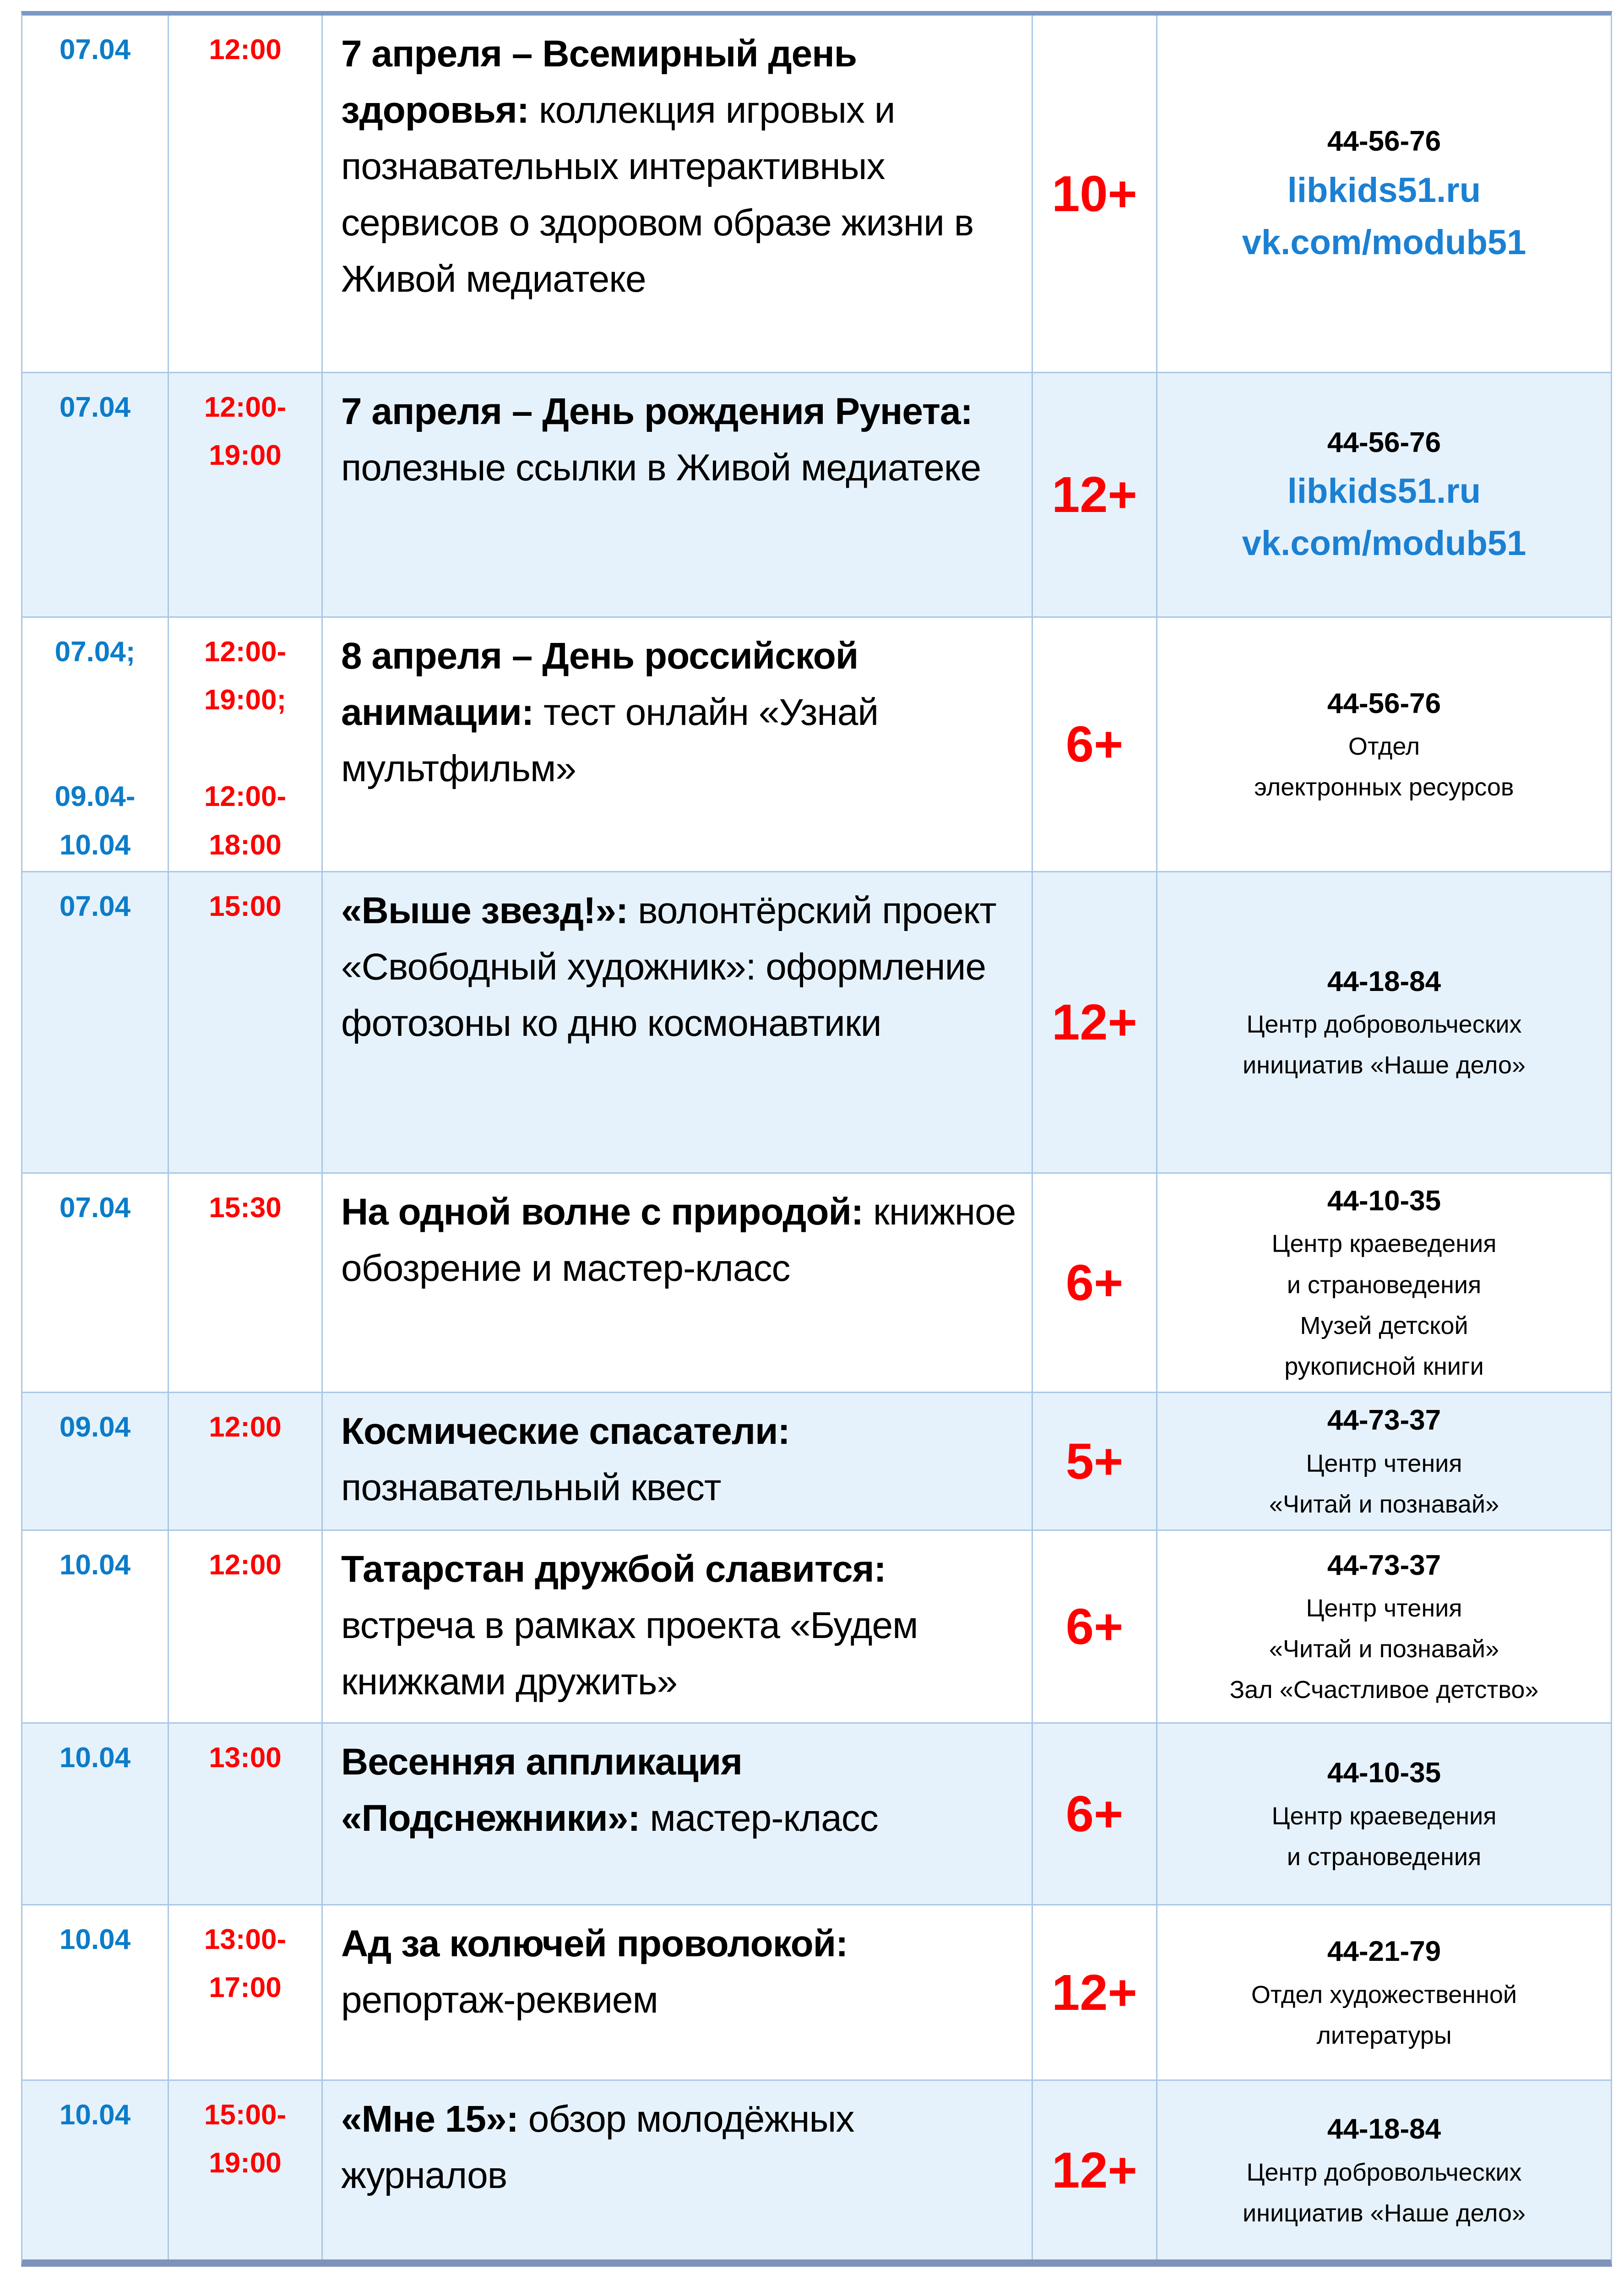  I want to click on event-title: Ад за колючей проволокой:, so click(594, 1944).